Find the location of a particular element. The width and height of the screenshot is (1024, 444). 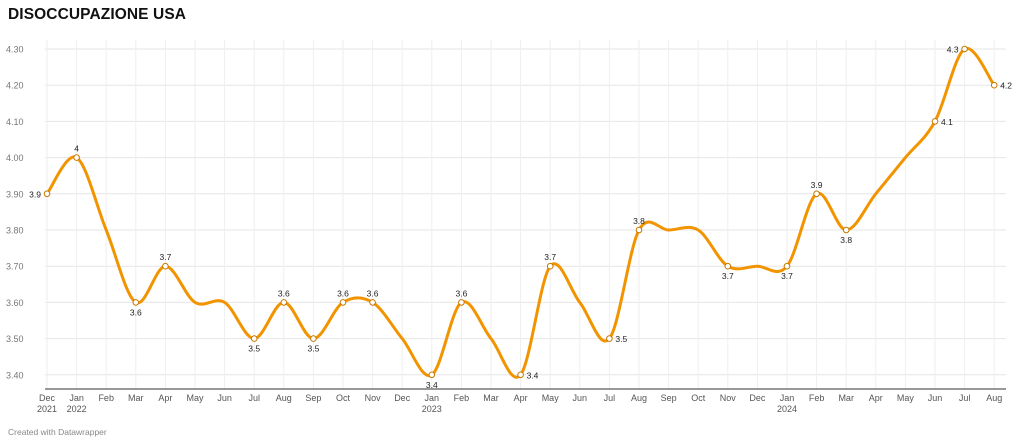

y-tick-label: 3.80 is located at coordinates (15, 231).